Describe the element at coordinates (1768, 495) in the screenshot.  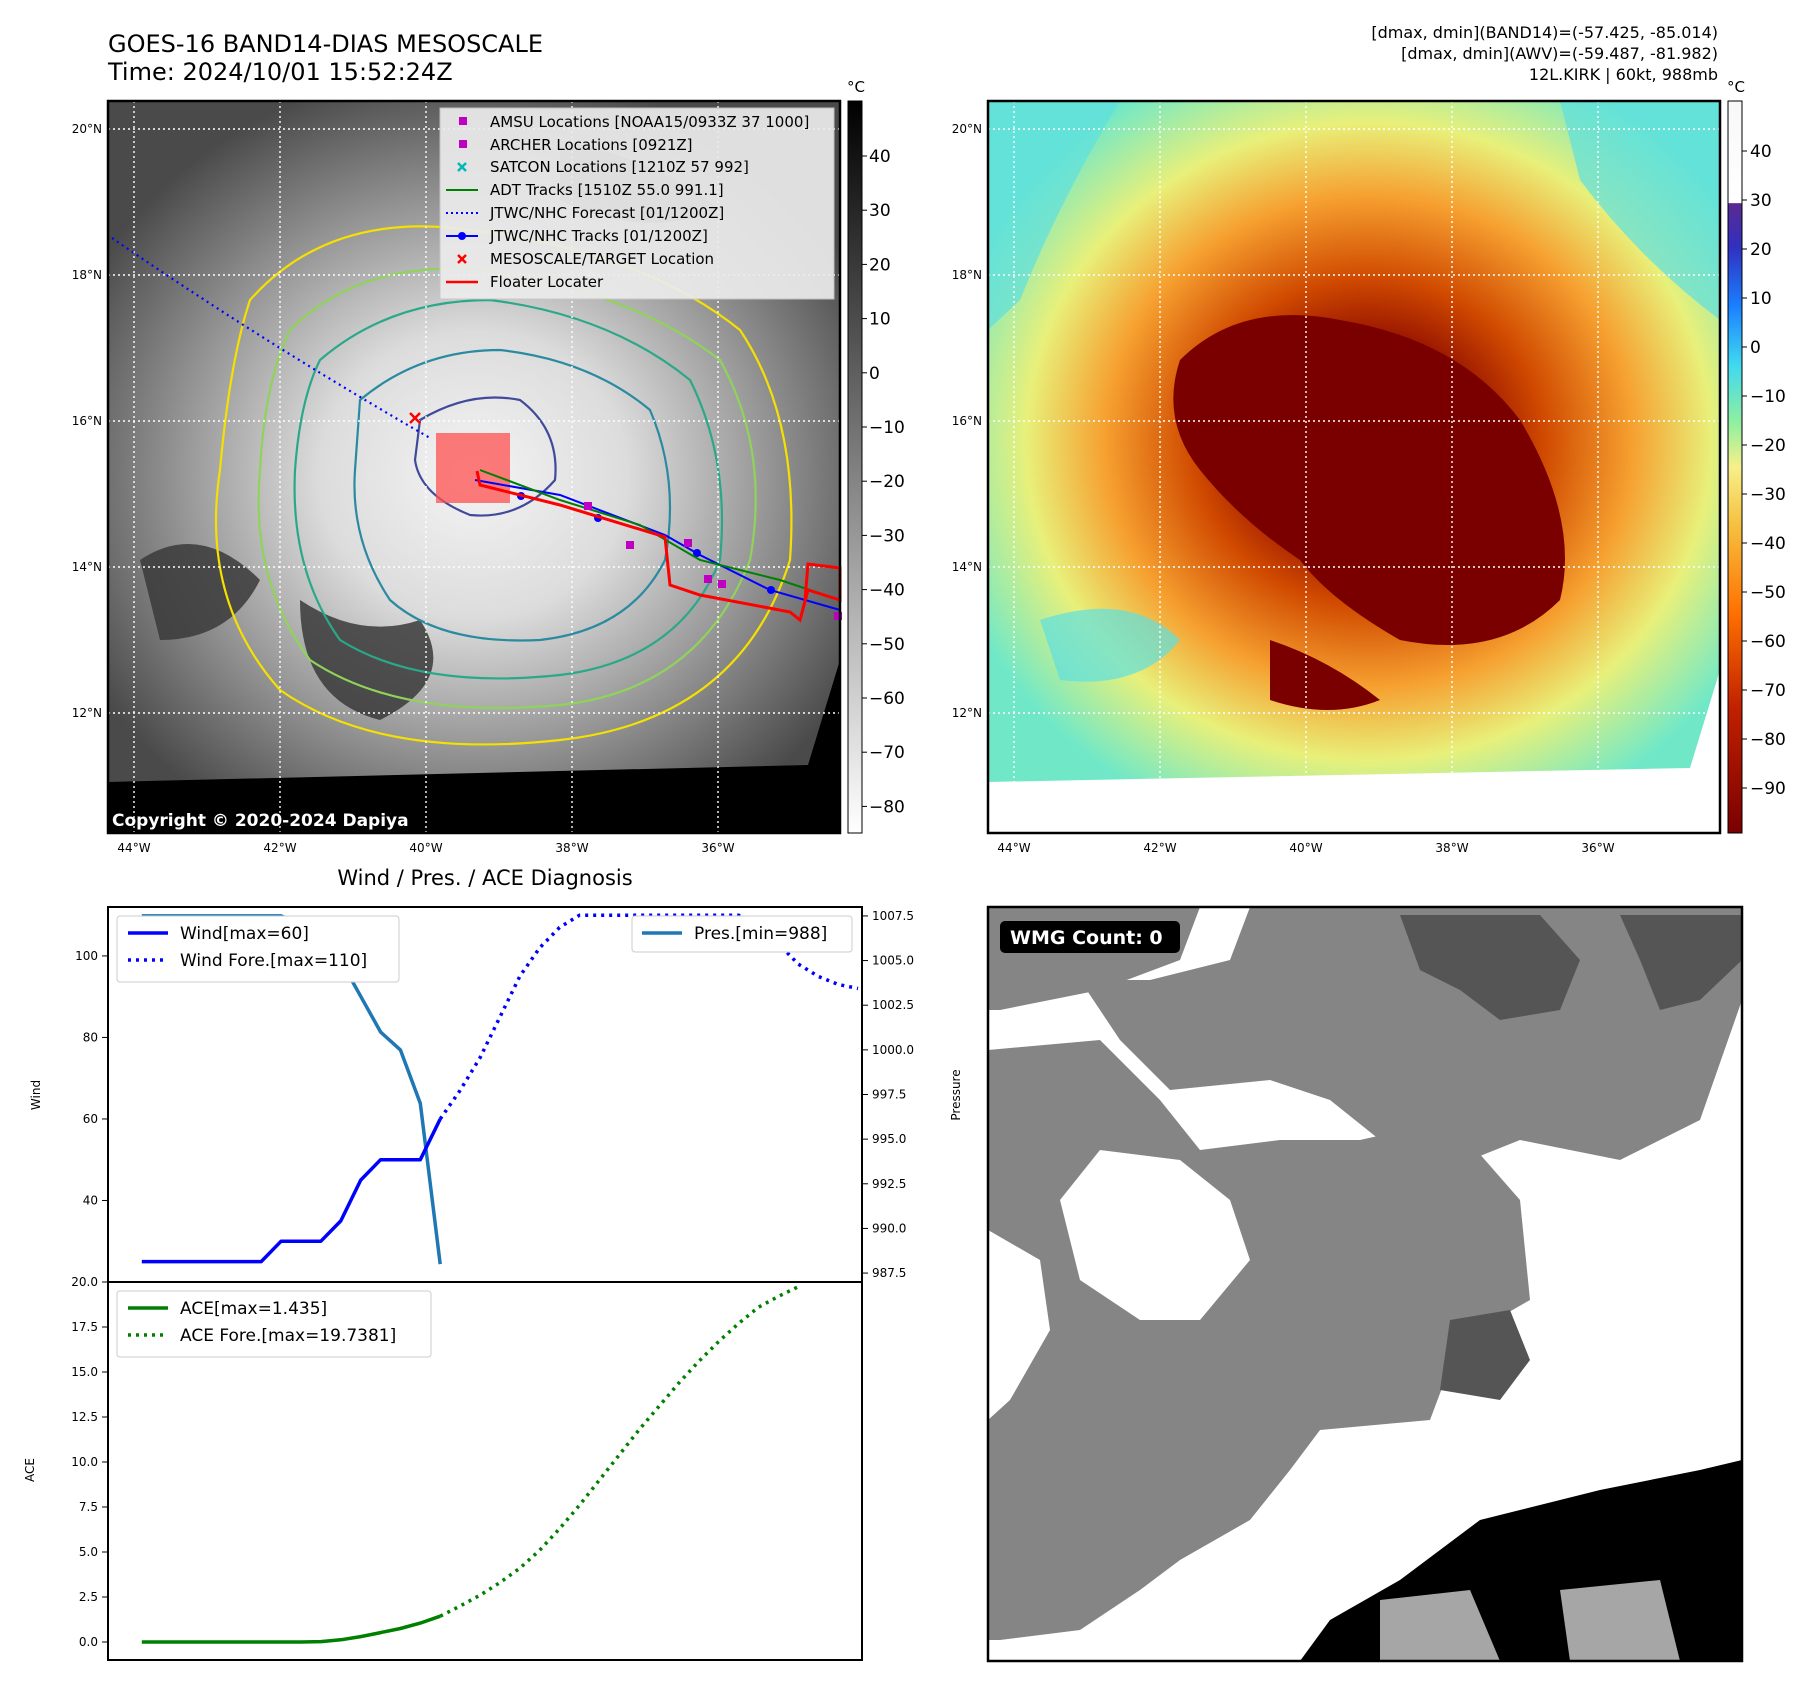
I see `awv-colorbar-tick-label: −30` at that location.